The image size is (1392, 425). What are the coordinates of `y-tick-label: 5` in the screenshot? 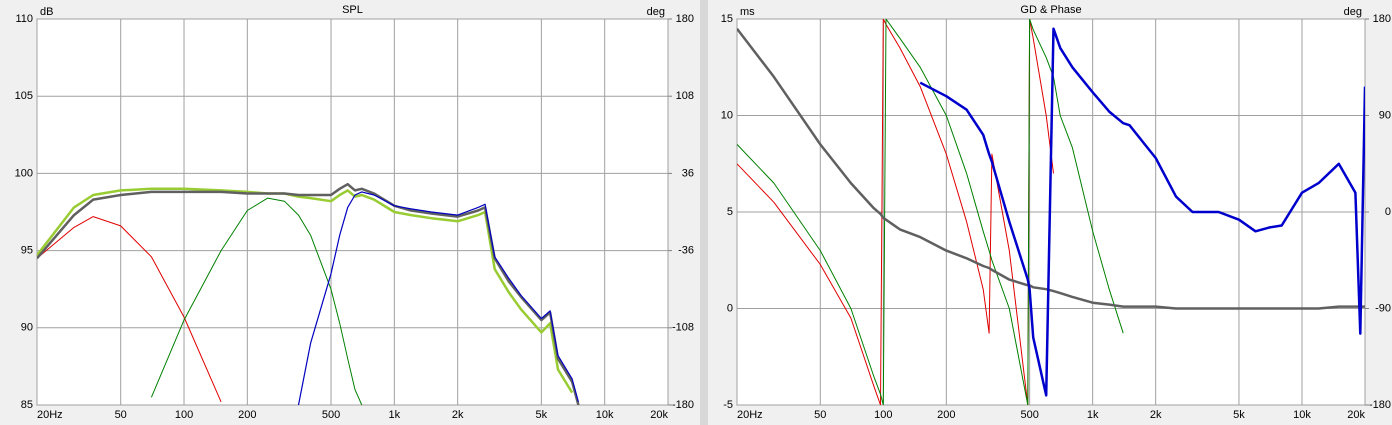 It's located at (730, 212).